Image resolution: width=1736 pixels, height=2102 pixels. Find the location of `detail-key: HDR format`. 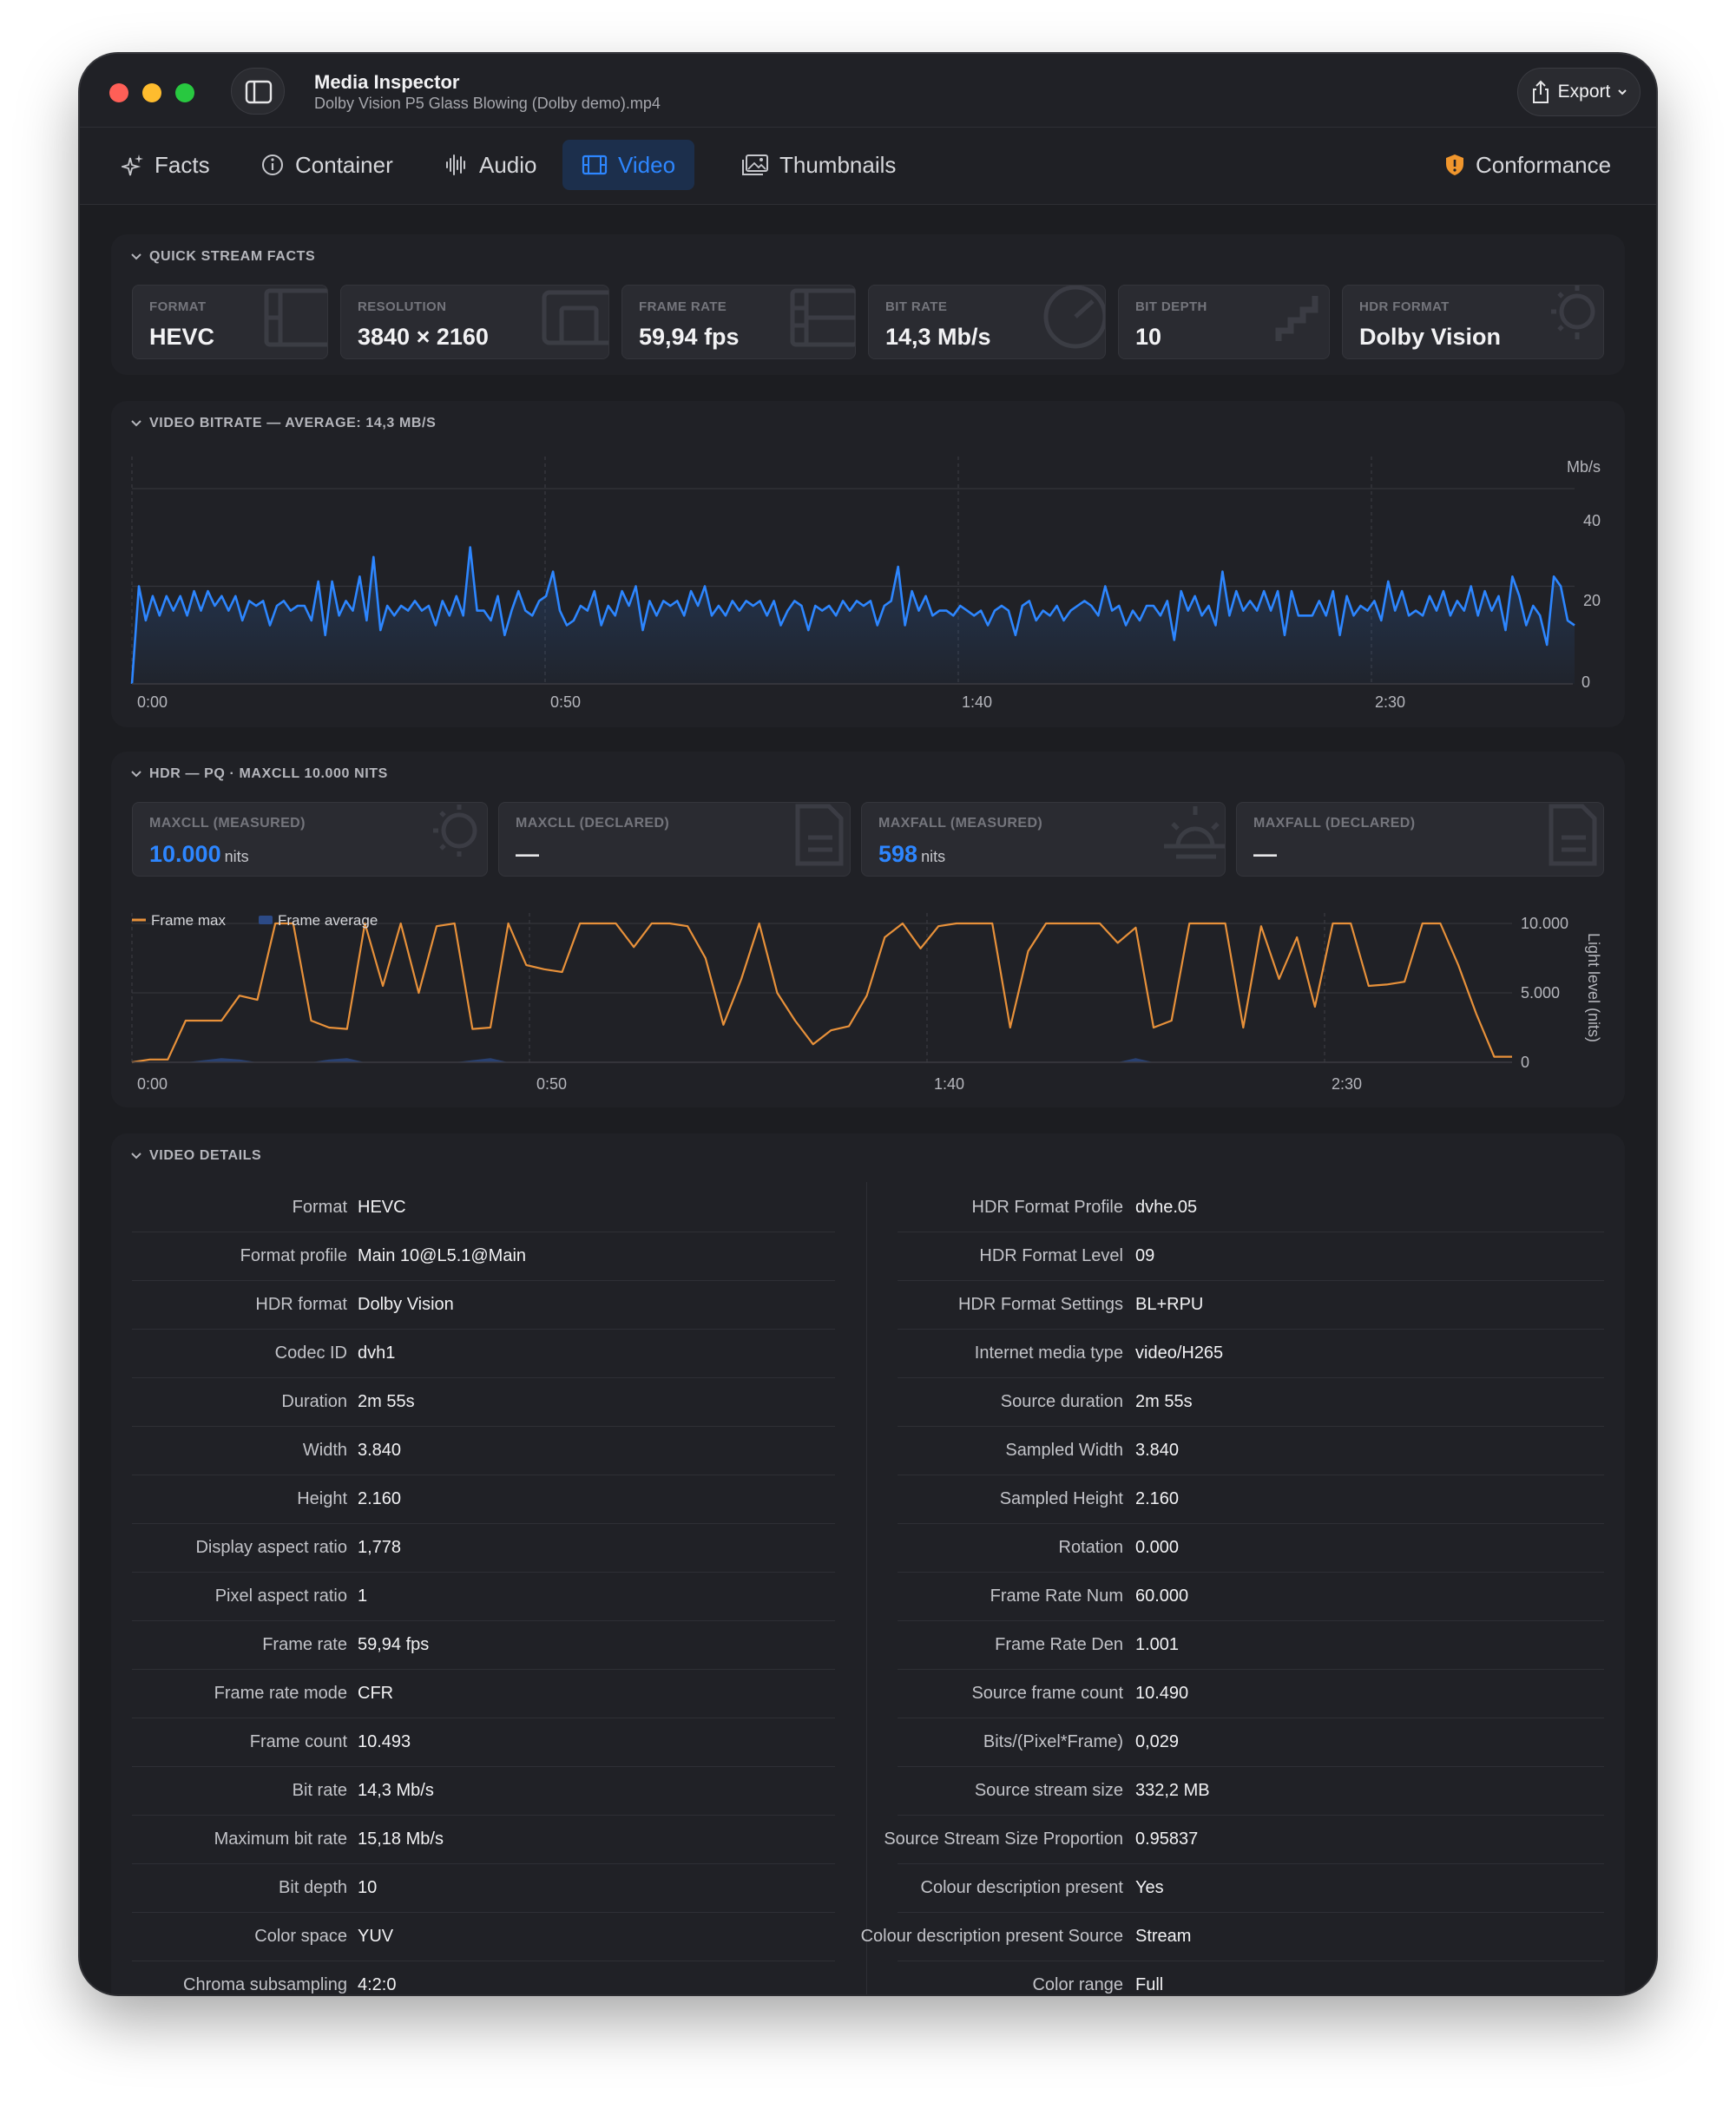

detail-key: HDR format is located at coordinates (301, 1304).